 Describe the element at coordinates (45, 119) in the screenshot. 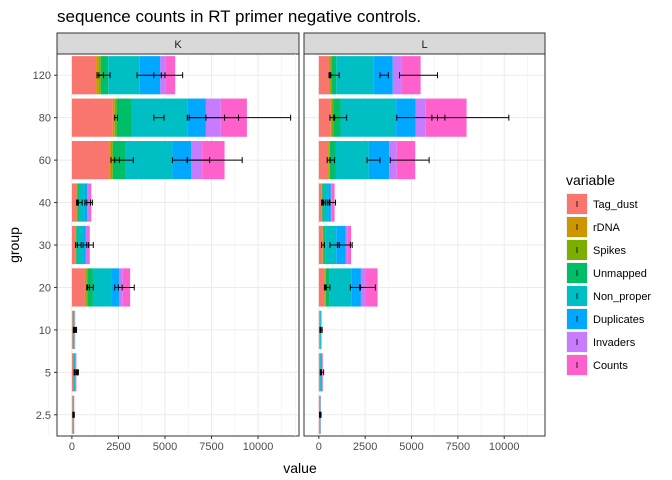

I see `y-tick-label: 80` at that location.